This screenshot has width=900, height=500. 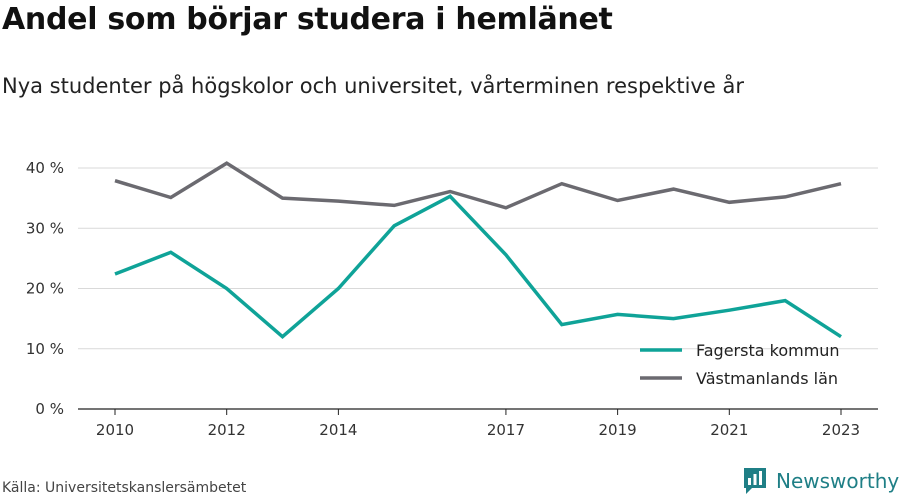 I want to click on chart-title: Andel som börjar studera i hemlänet, so click(x=307, y=19).